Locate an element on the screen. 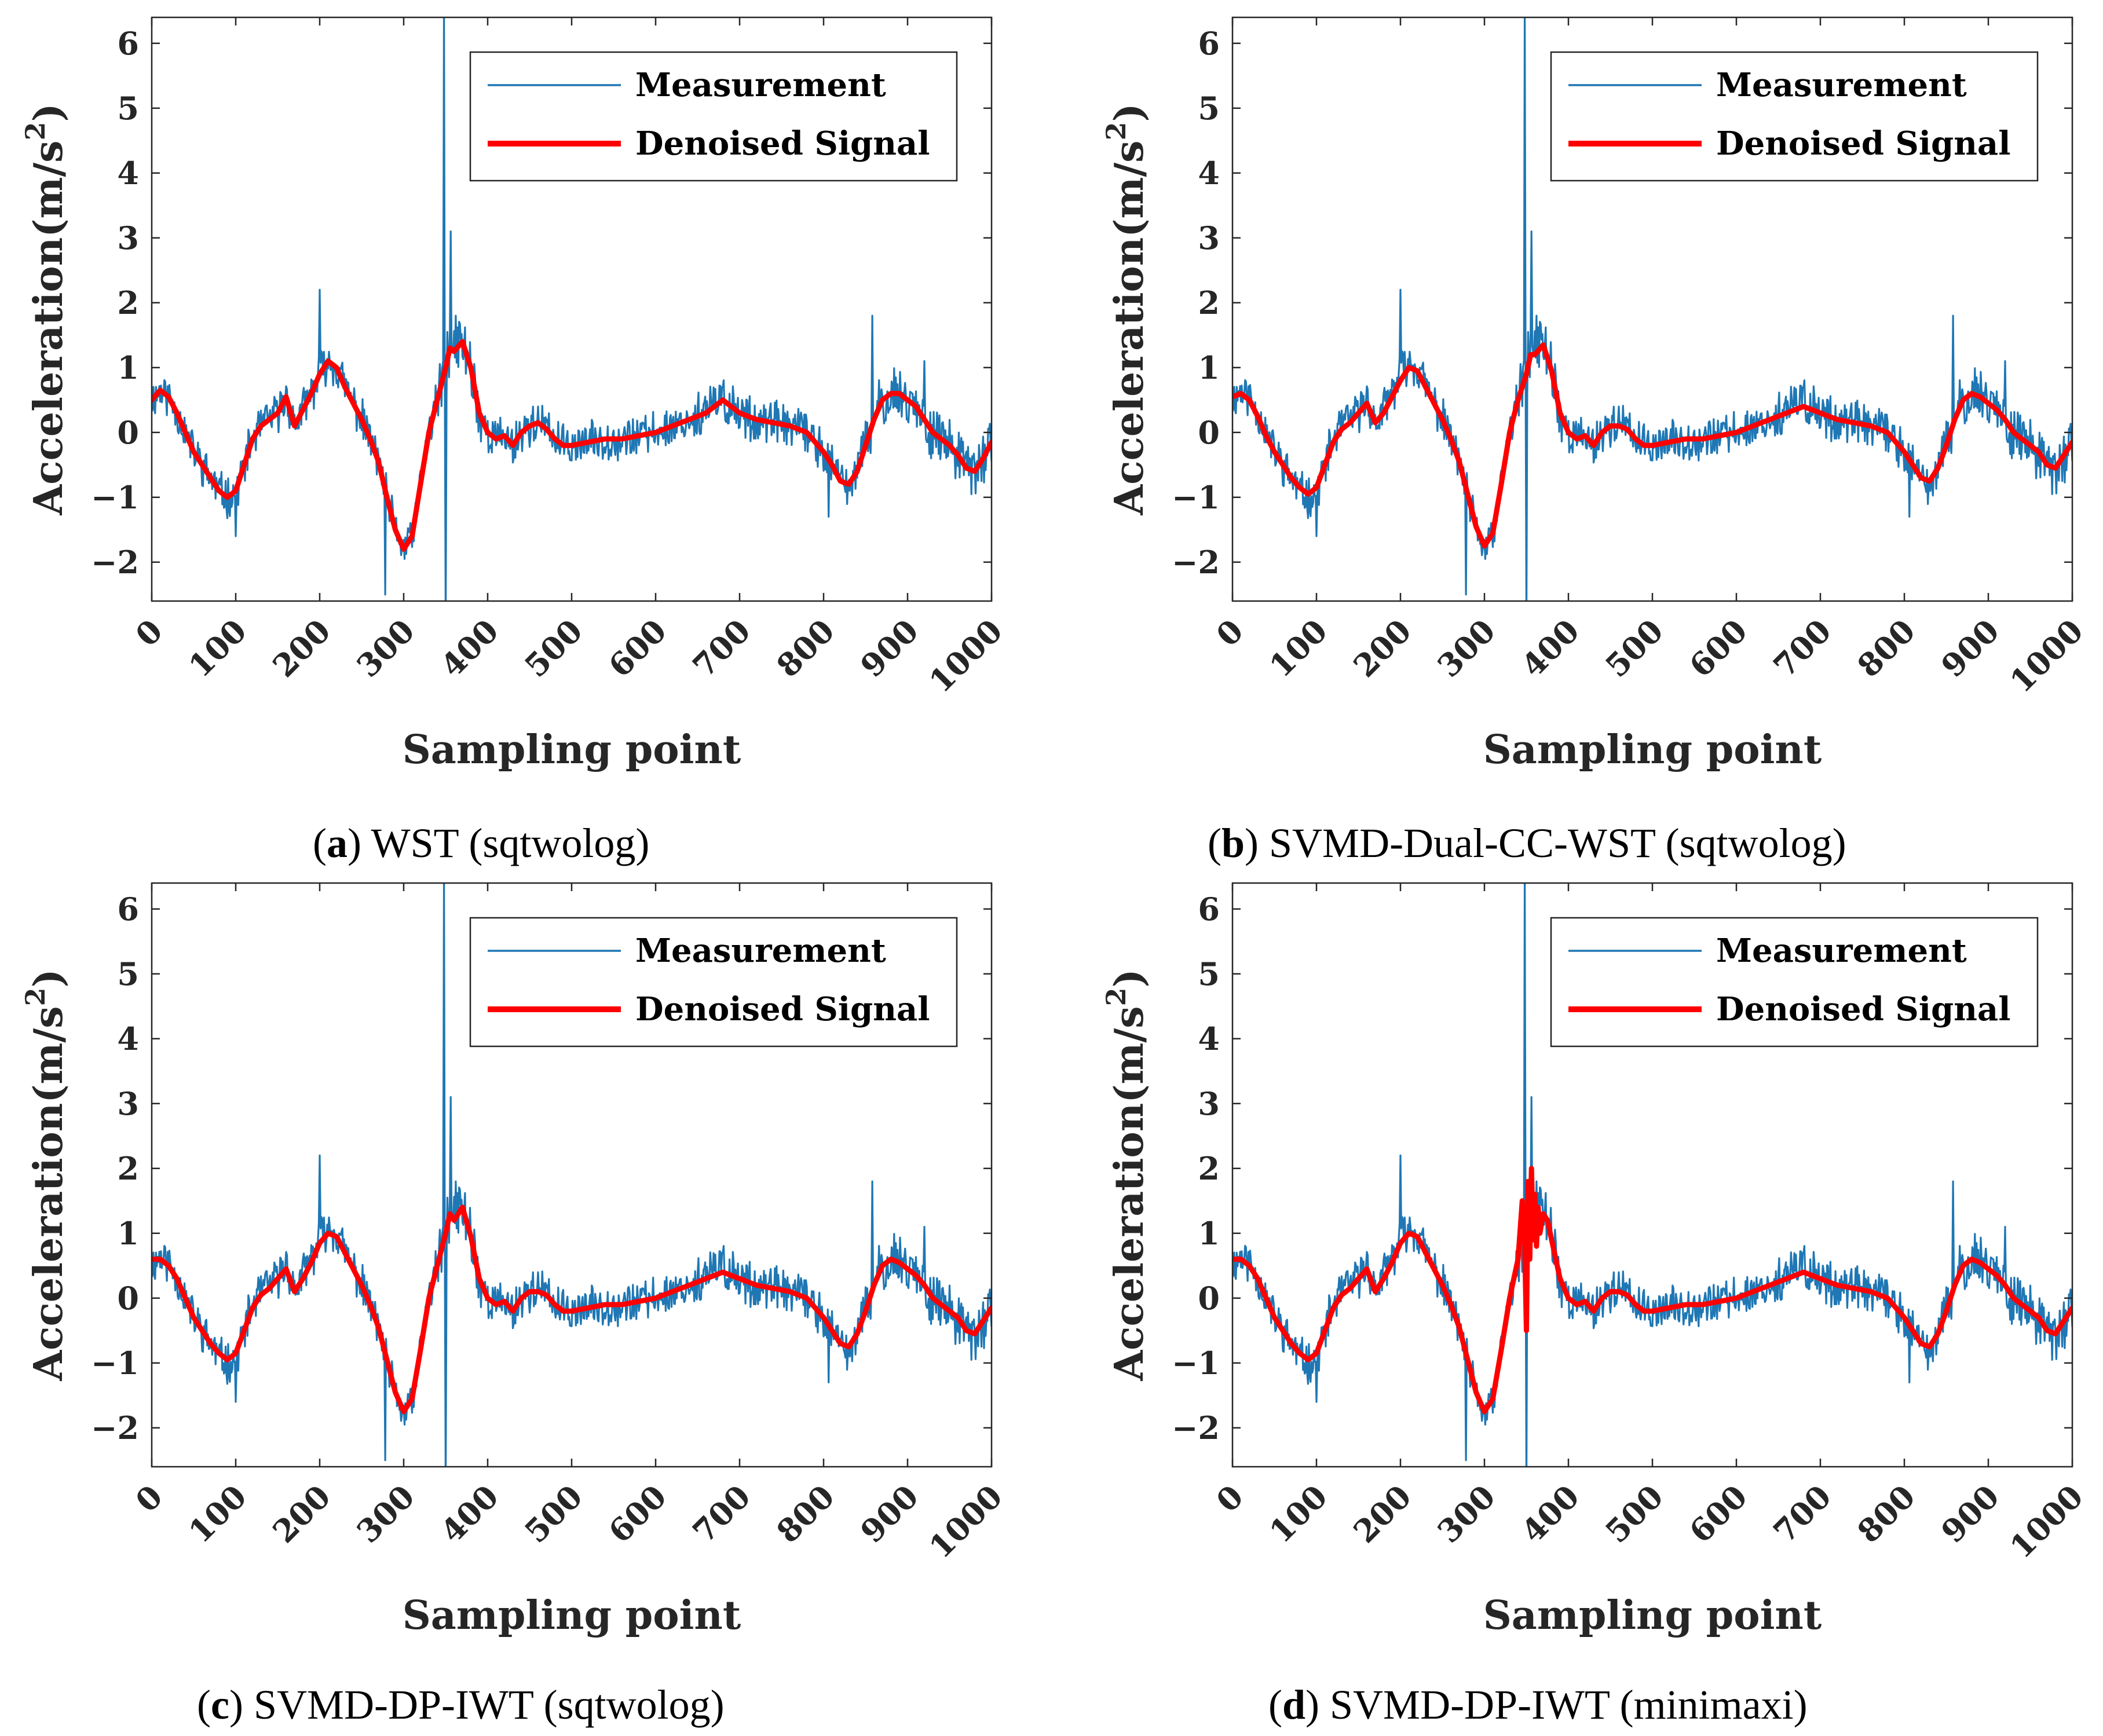 The image size is (2103, 1736). caption-c: (c) SVMD-DP-IWT (sqtwolog) is located at coordinates (461, 1705).